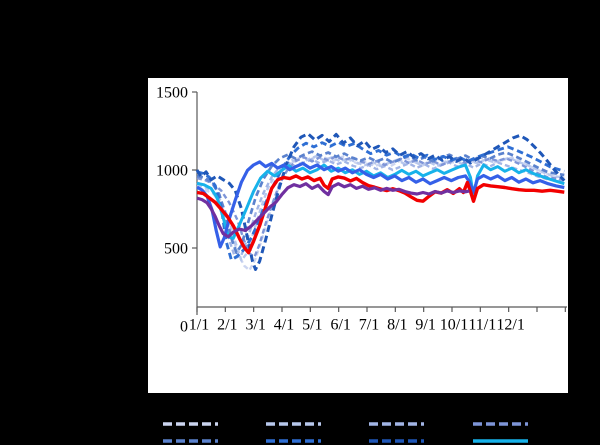 The width and height of the screenshot is (600, 445). I want to click on legend-label-2017: 2017, so click(443, 423).